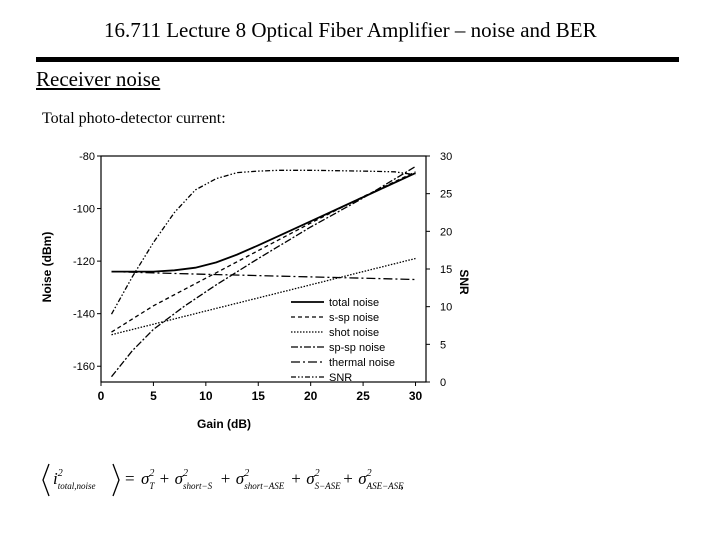  Describe the element at coordinates (224, 424) in the screenshot. I see `x-axis-label: Gain (dB)` at that location.